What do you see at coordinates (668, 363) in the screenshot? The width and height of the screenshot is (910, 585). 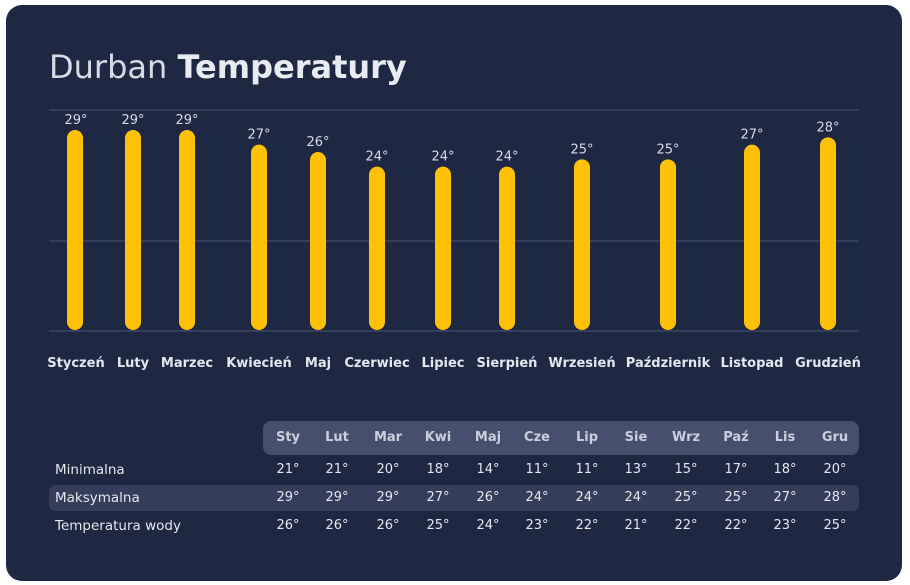 I see `category-label: Październik` at bounding box center [668, 363].